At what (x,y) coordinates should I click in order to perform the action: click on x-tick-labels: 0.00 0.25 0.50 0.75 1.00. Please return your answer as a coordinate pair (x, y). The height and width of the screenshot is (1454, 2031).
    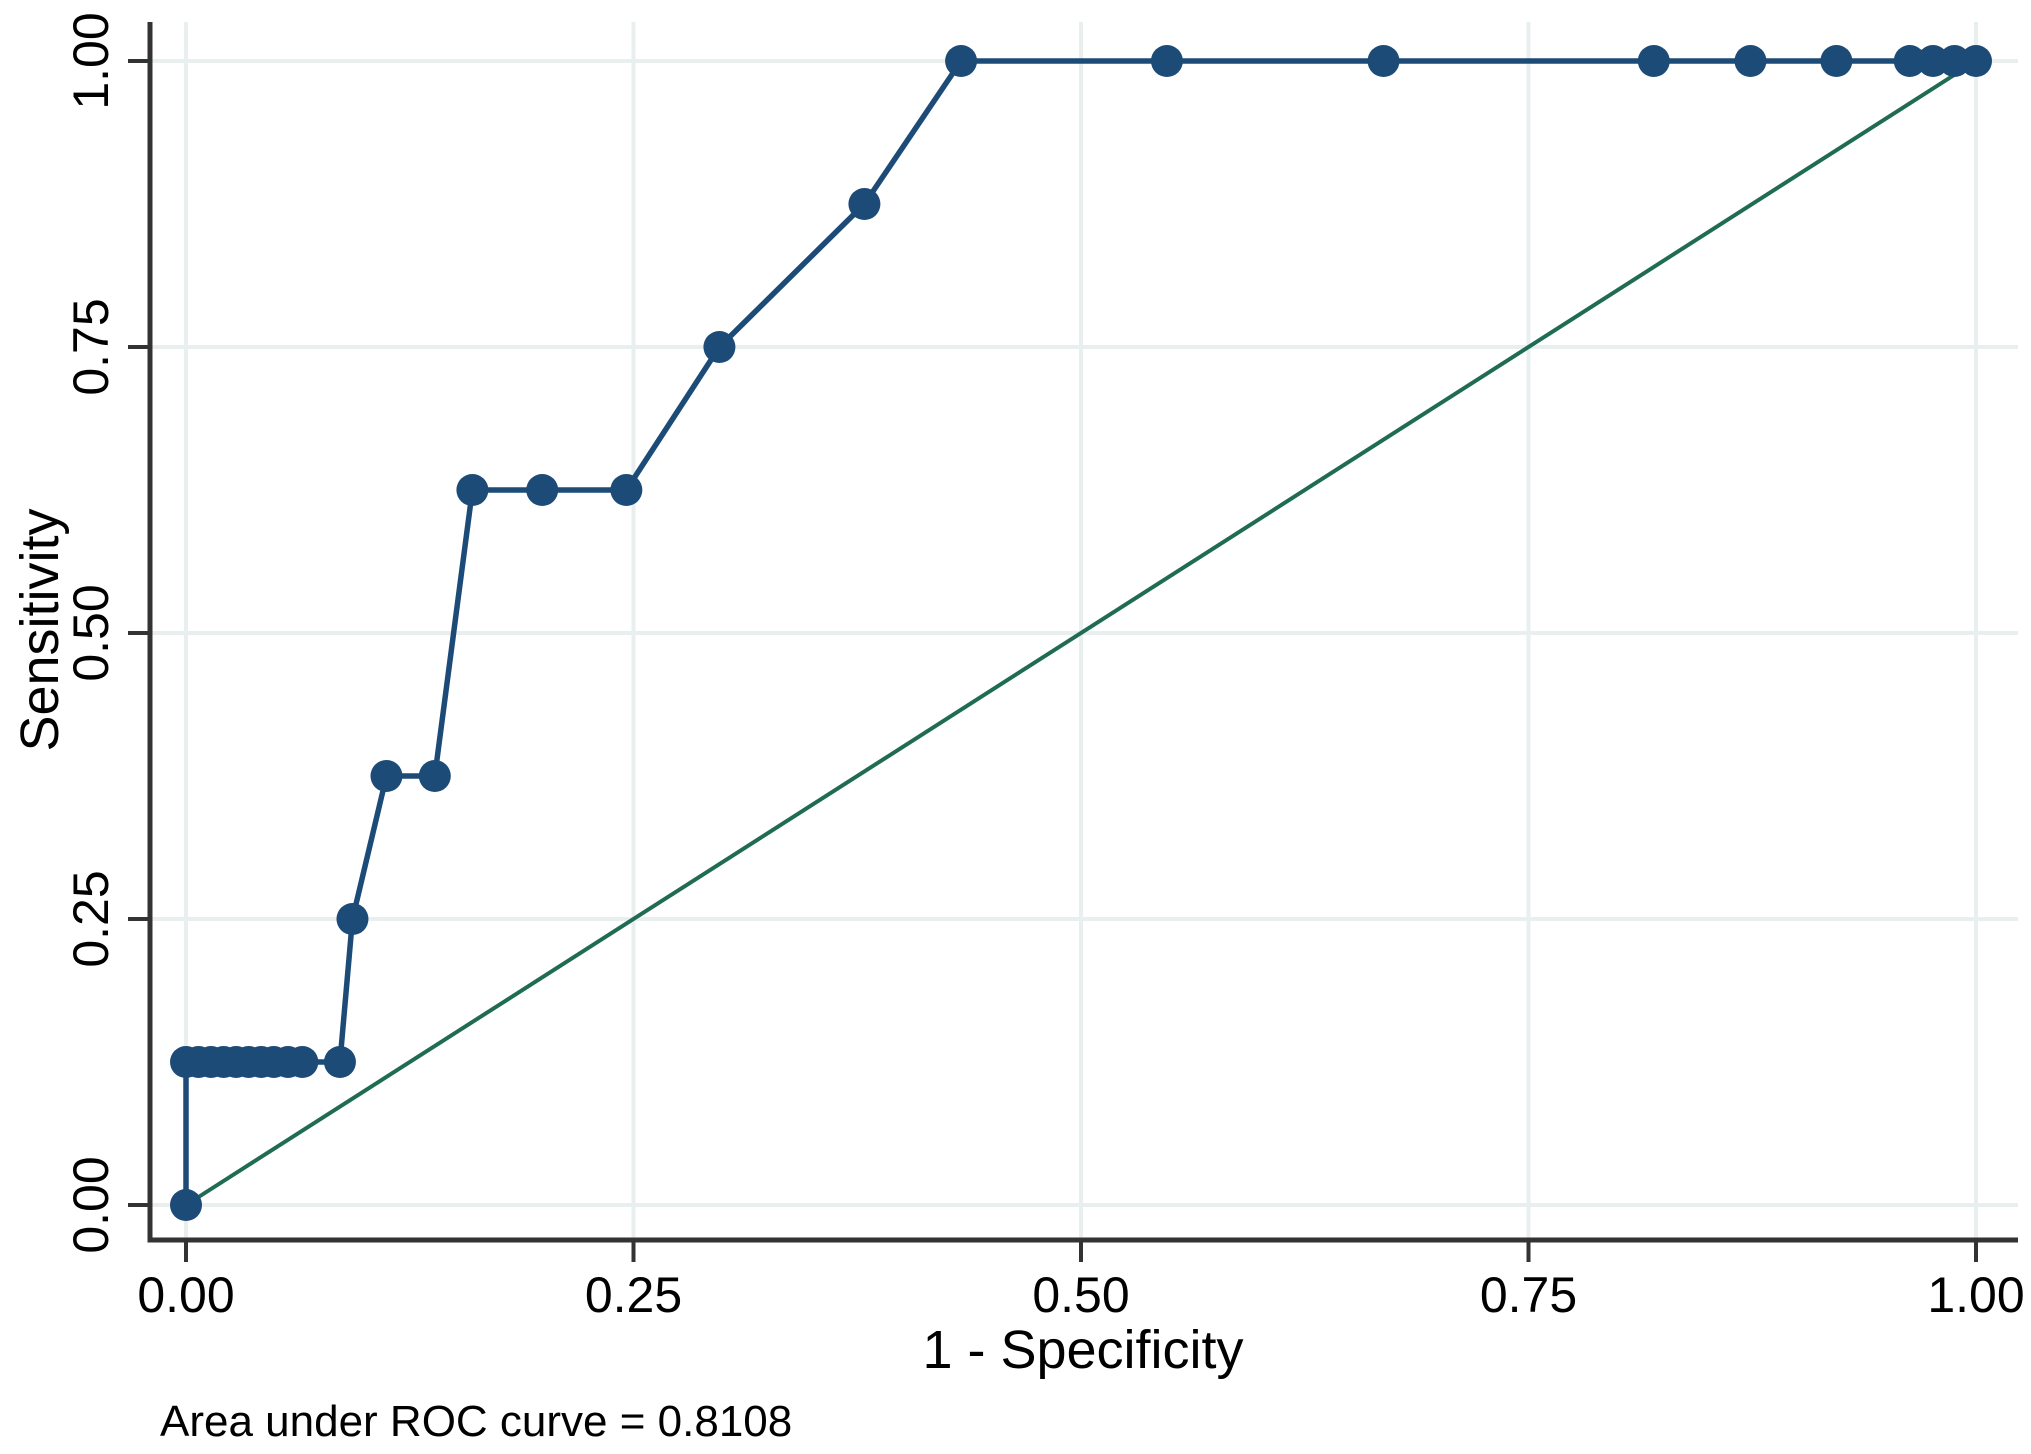
    Looking at the image, I should click on (1080, 1295).